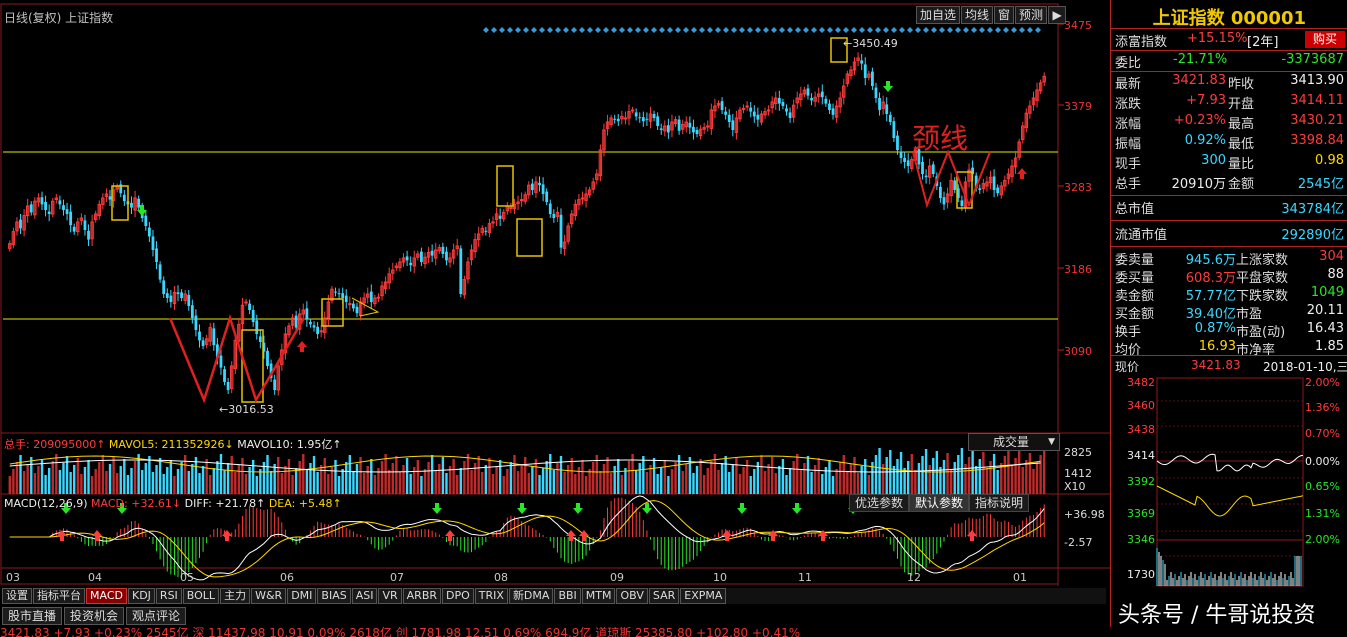  I want to click on tab-dpo: DPO, so click(458, 596).